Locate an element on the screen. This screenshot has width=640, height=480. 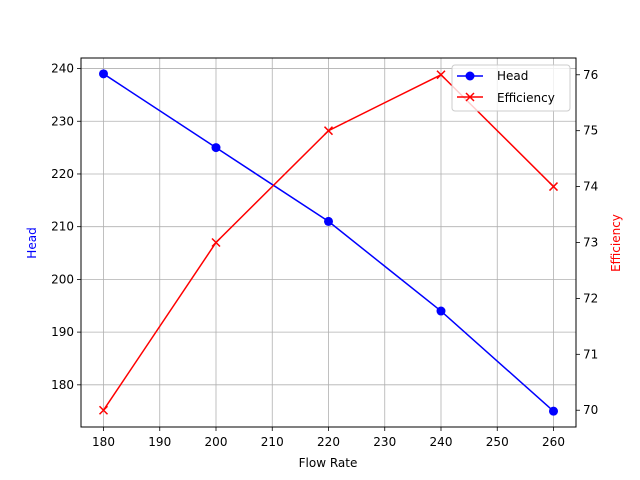
left-y-axis-ticks: 180 190 200 210 220 230 240 is located at coordinates (66, 227).